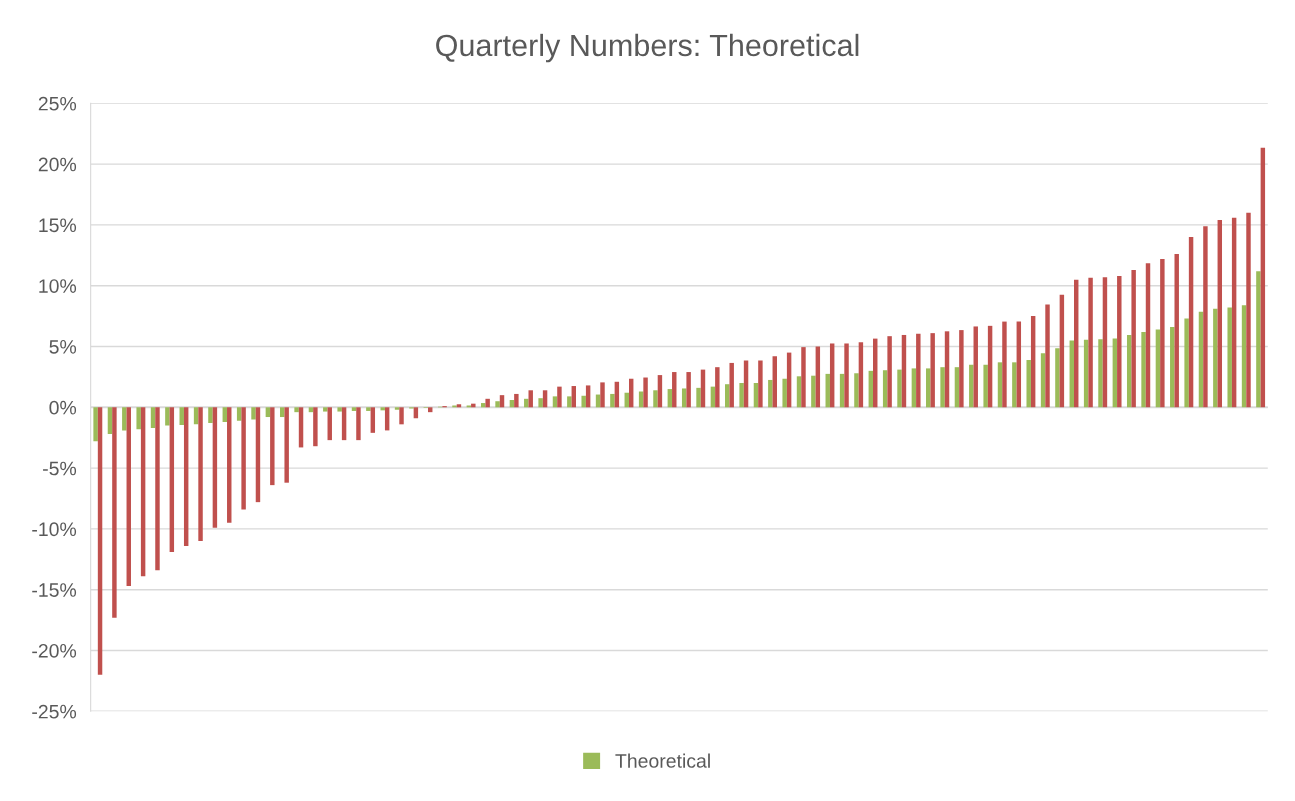 Image resolution: width=1295 pixels, height=801 pixels. I want to click on y-tick-label: 10%, so click(58, 286).